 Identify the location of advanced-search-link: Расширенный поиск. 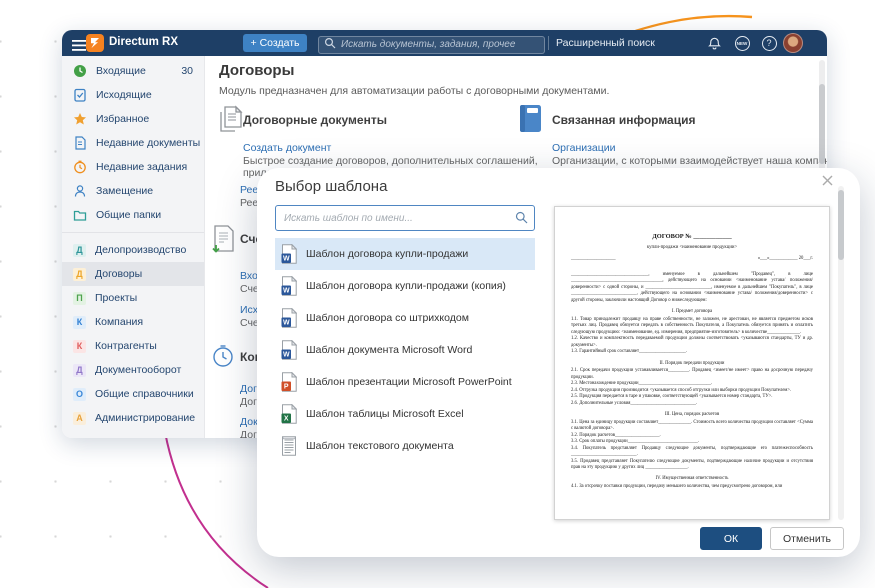
(605, 43).